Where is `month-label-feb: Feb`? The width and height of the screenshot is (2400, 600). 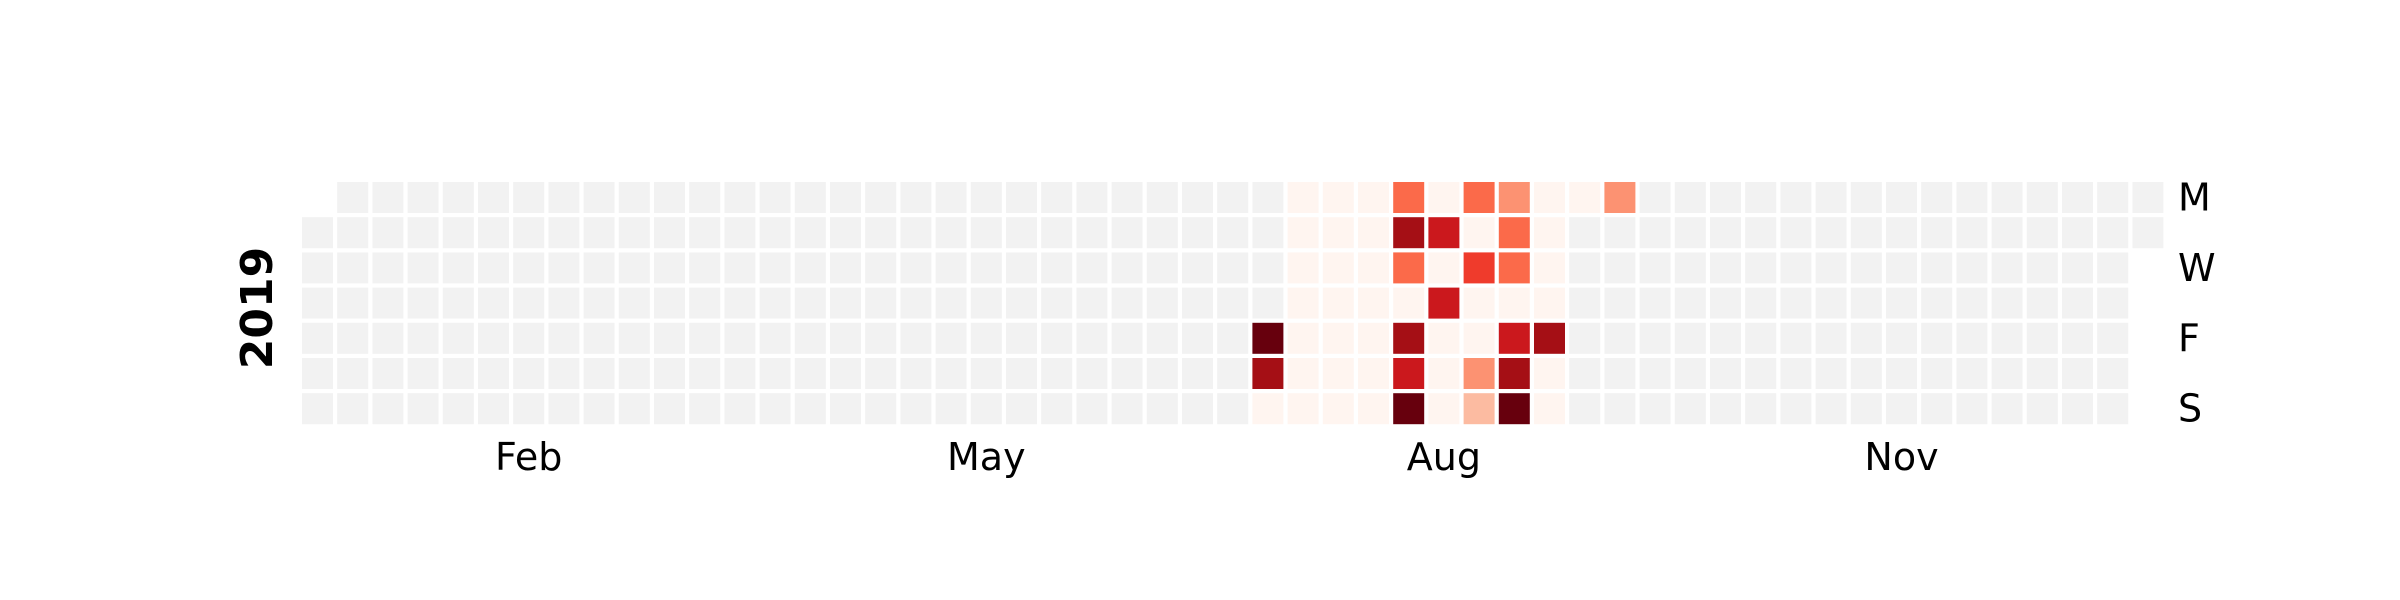 month-label-feb: Feb is located at coordinates (528, 457).